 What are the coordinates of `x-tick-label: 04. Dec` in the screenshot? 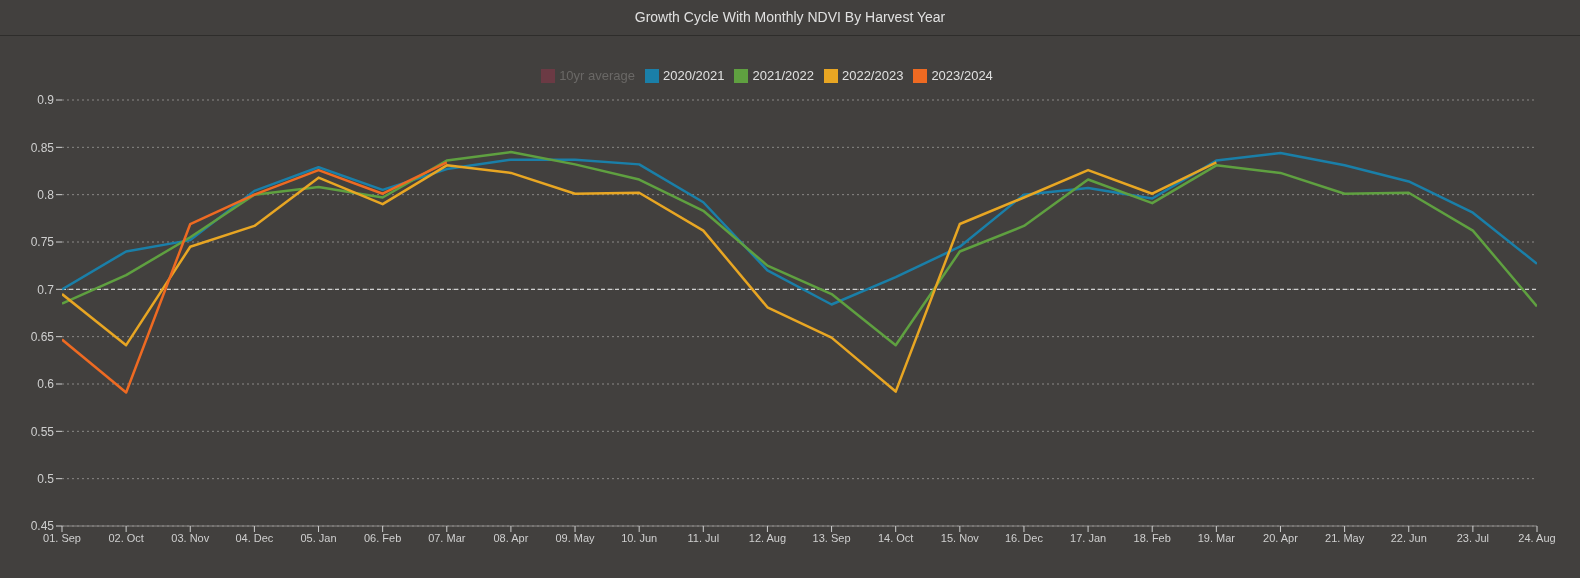 It's located at (254, 537).